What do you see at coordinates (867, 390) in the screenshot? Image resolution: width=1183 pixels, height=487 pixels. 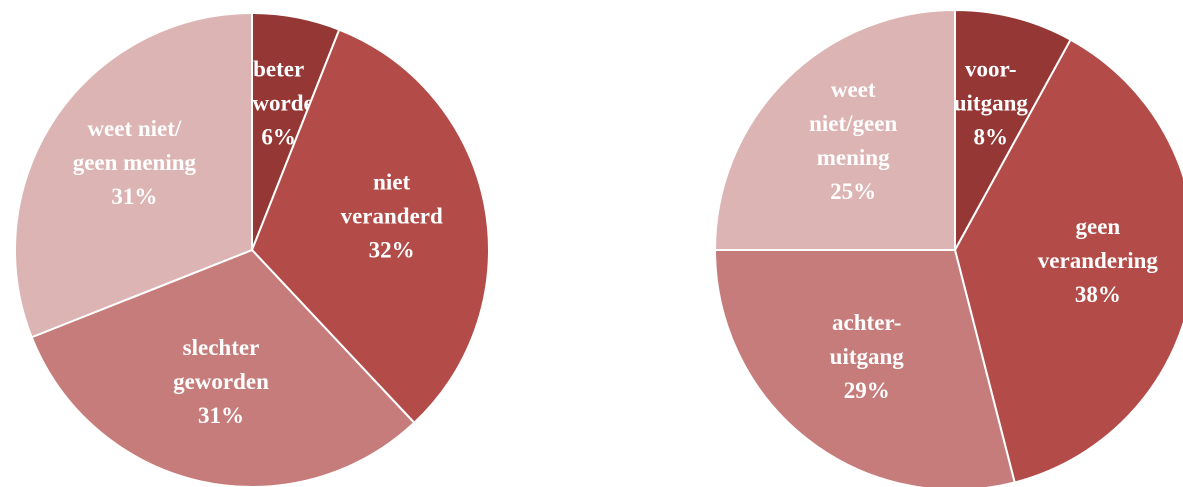 I see `value-label: 29%` at bounding box center [867, 390].